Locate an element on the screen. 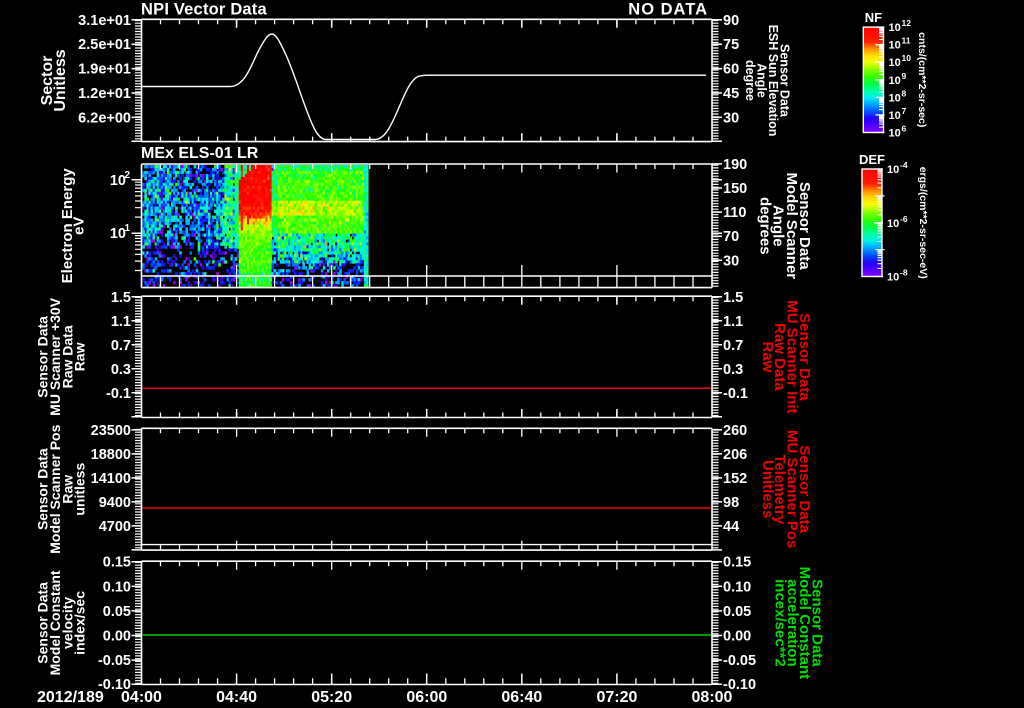 The height and width of the screenshot is (708, 1024). svg-text: 206 is located at coordinates (735, 455).